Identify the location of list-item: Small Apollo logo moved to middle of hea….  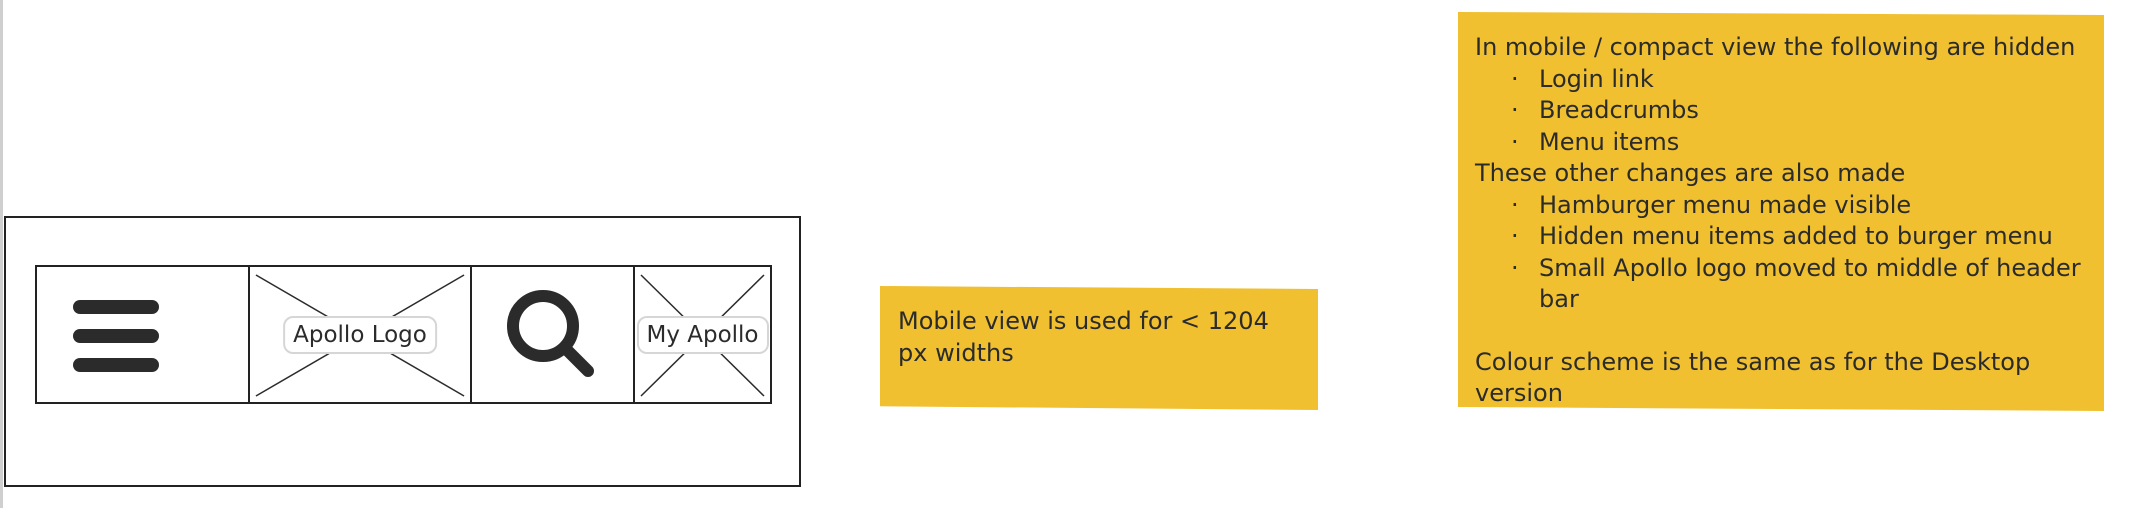
(1799, 284).